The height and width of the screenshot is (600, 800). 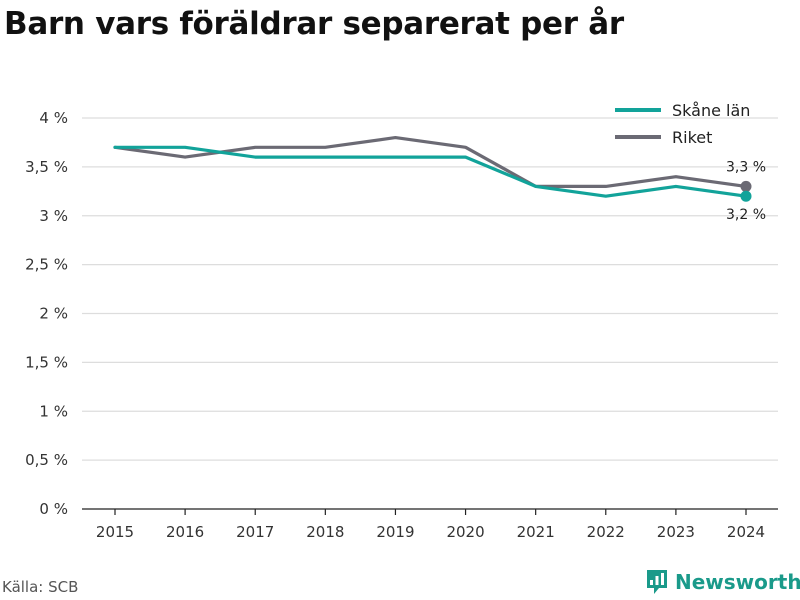 I want to click on newsworthy-logo-icon, so click(x=657, y=582).